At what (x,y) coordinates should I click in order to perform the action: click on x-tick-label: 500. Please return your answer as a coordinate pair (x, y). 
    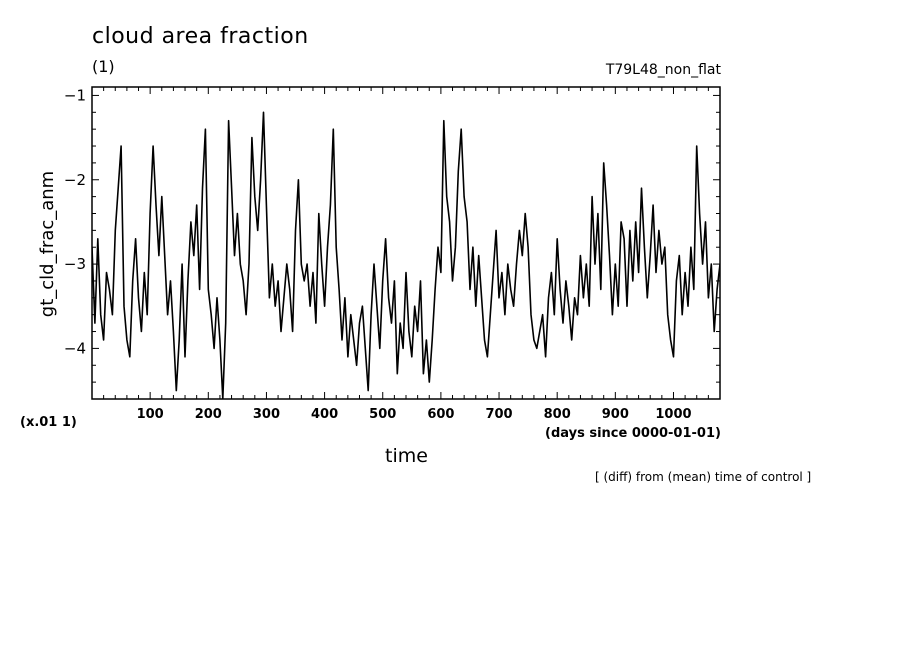
    Looking at the image, I should click on (382, 414).